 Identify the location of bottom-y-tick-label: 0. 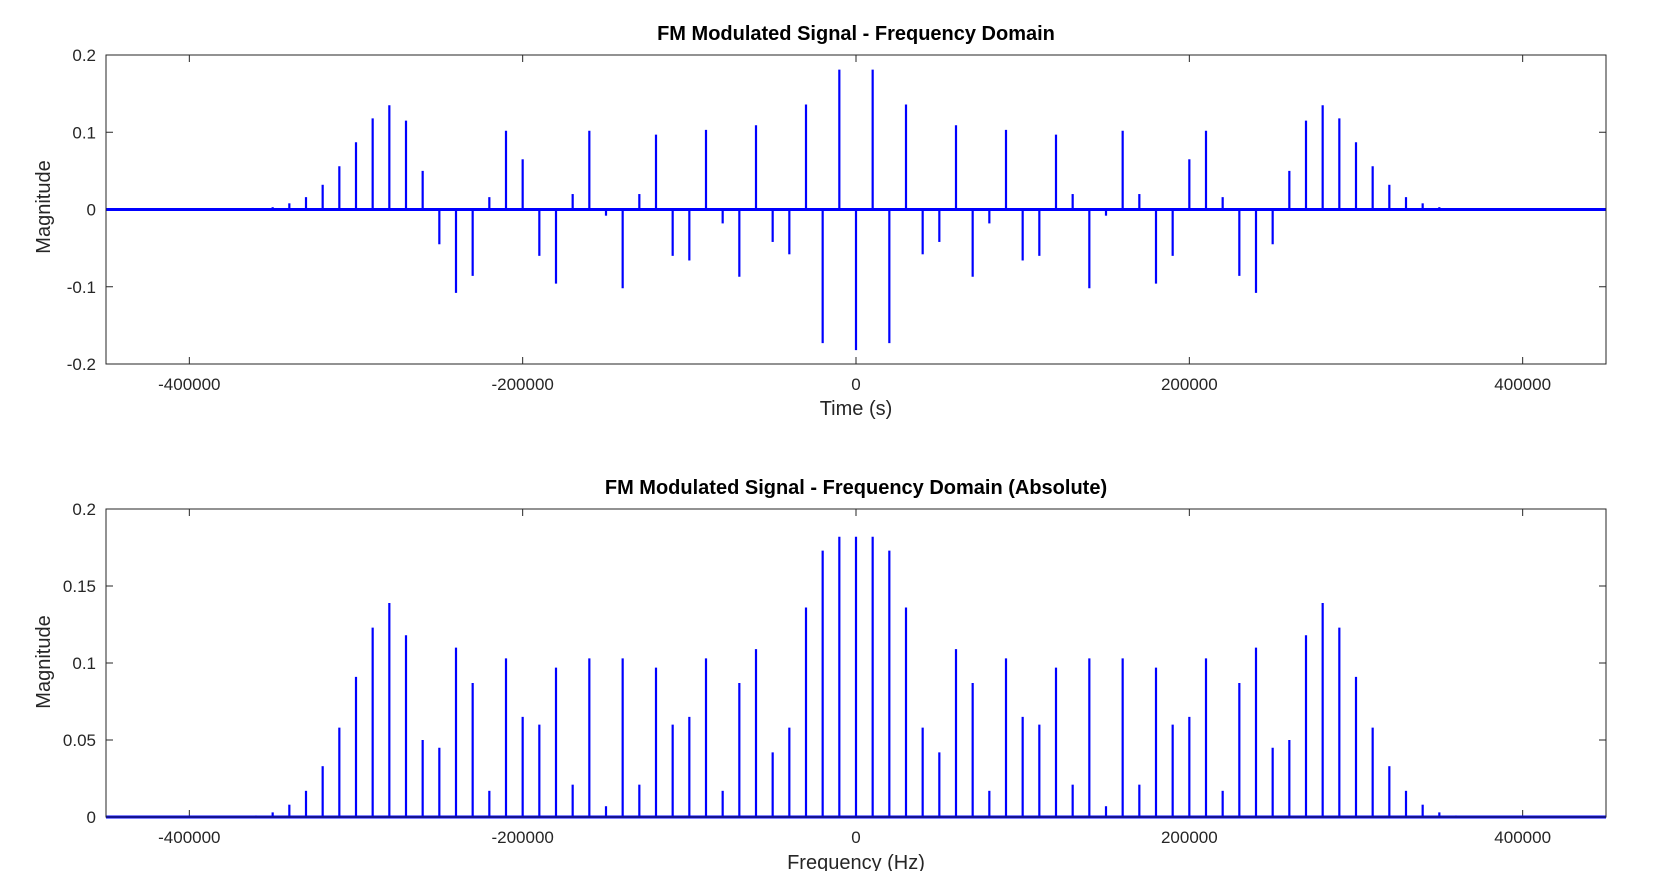
(91, 817).